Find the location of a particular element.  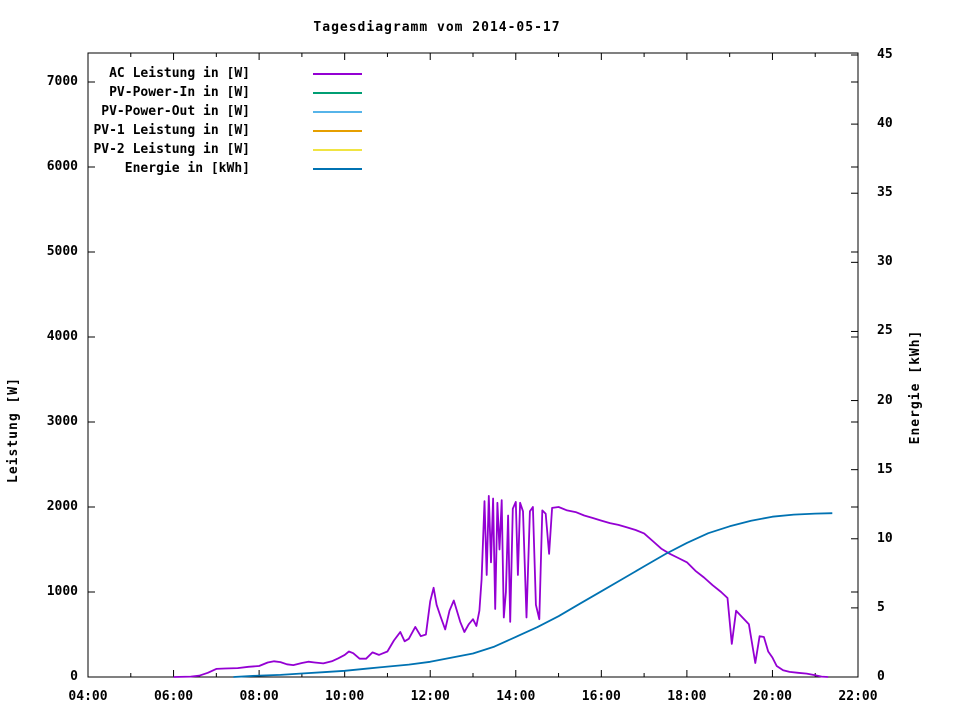

legend-label: PV-1 Leistung in [W] is located at coordinates (171, 130).